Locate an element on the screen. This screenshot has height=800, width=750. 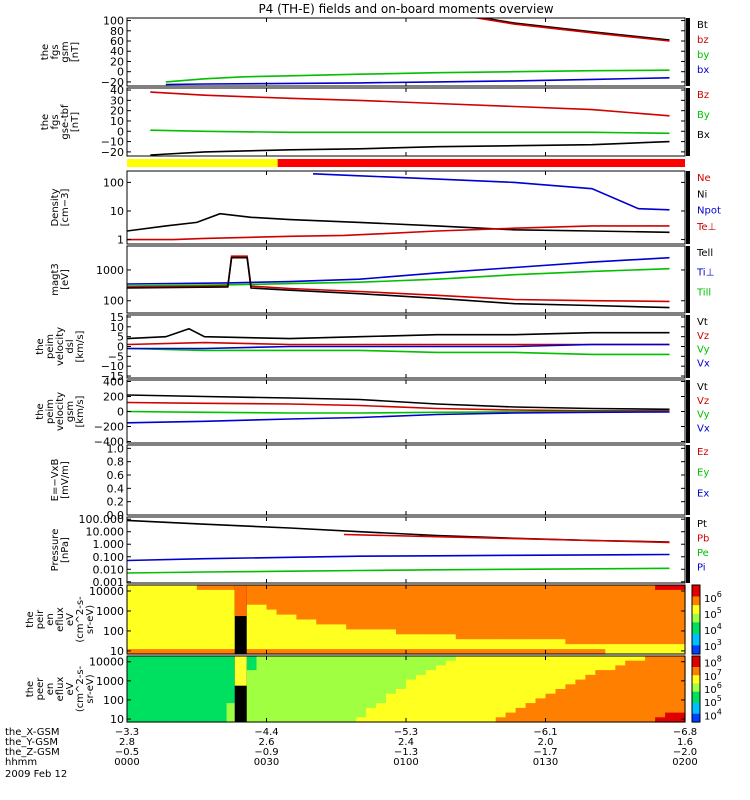
time-row-value: −6.1 is located at coordinates (545, 732).